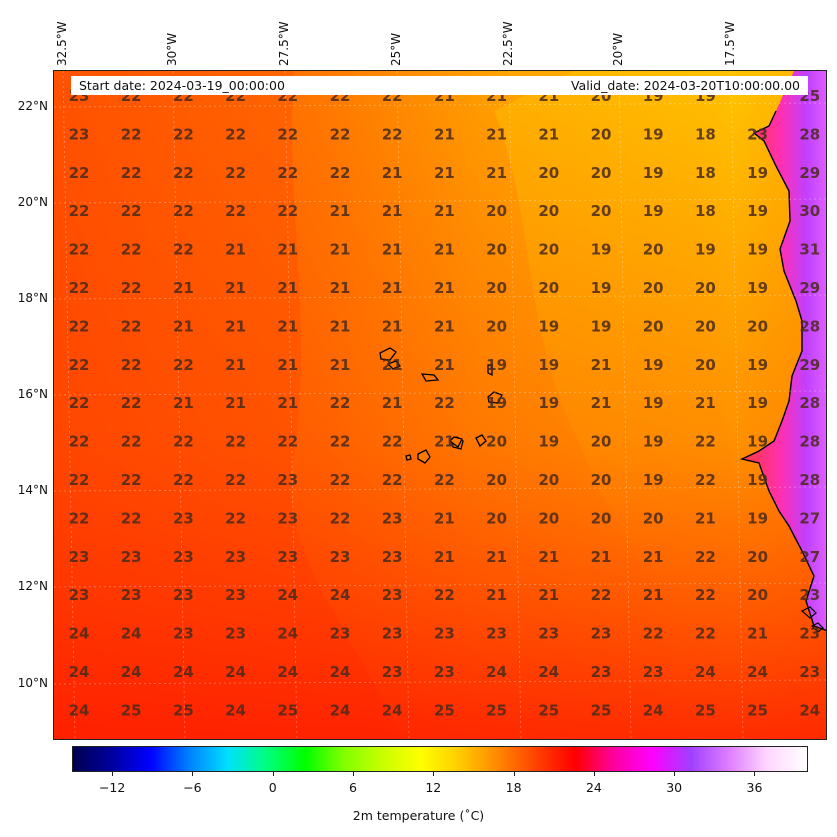  Describe the element at coordinates (809, 403) in the screenshot. I see `temperature-value: 28` at that location.